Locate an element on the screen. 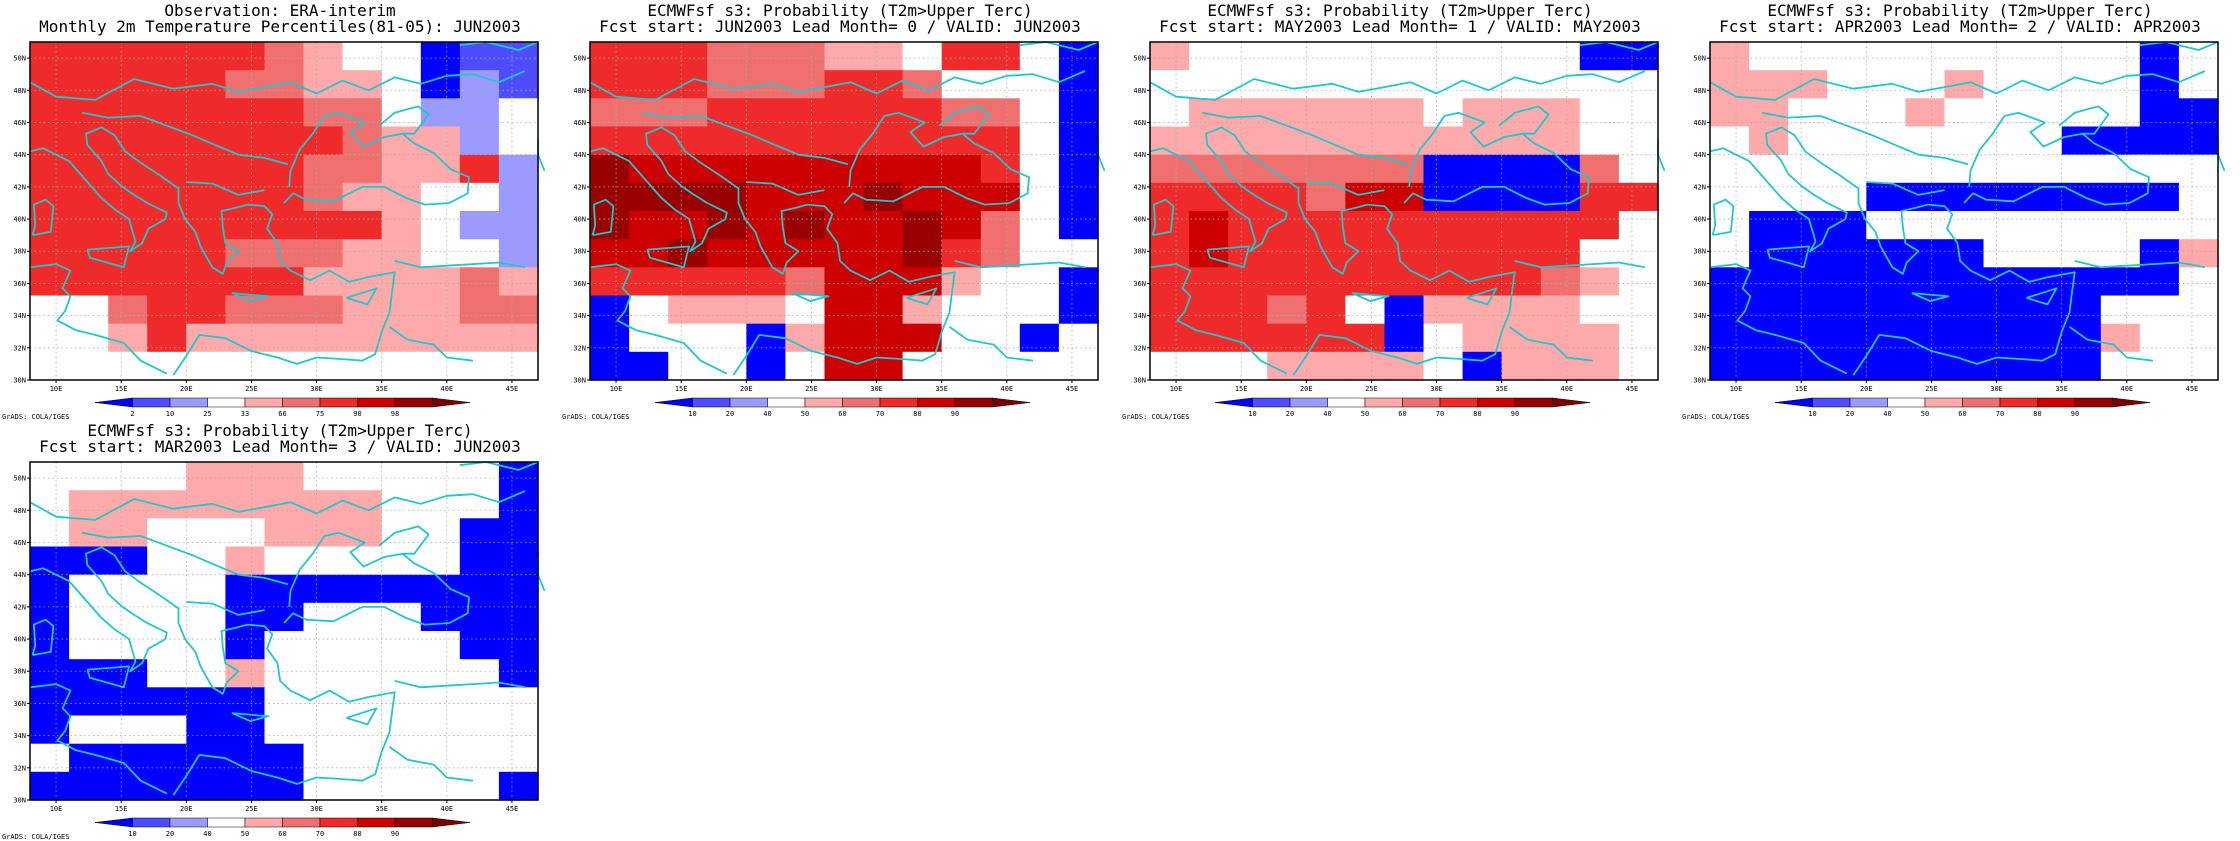 The height and width of the screenshot is (841, 2240). colorbar-arrow-low is located at coordinates (1793, 402).